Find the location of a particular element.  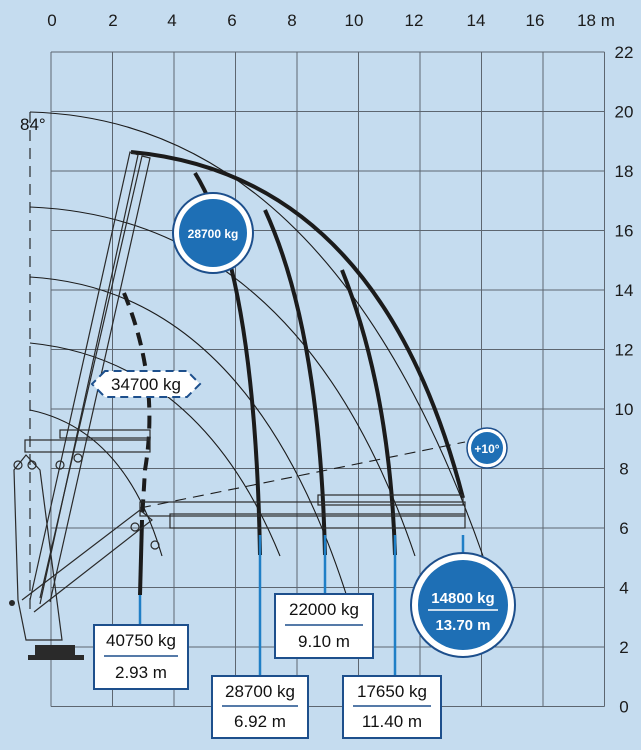

x-tick-label: 12 is located at coordinates (414, 20).